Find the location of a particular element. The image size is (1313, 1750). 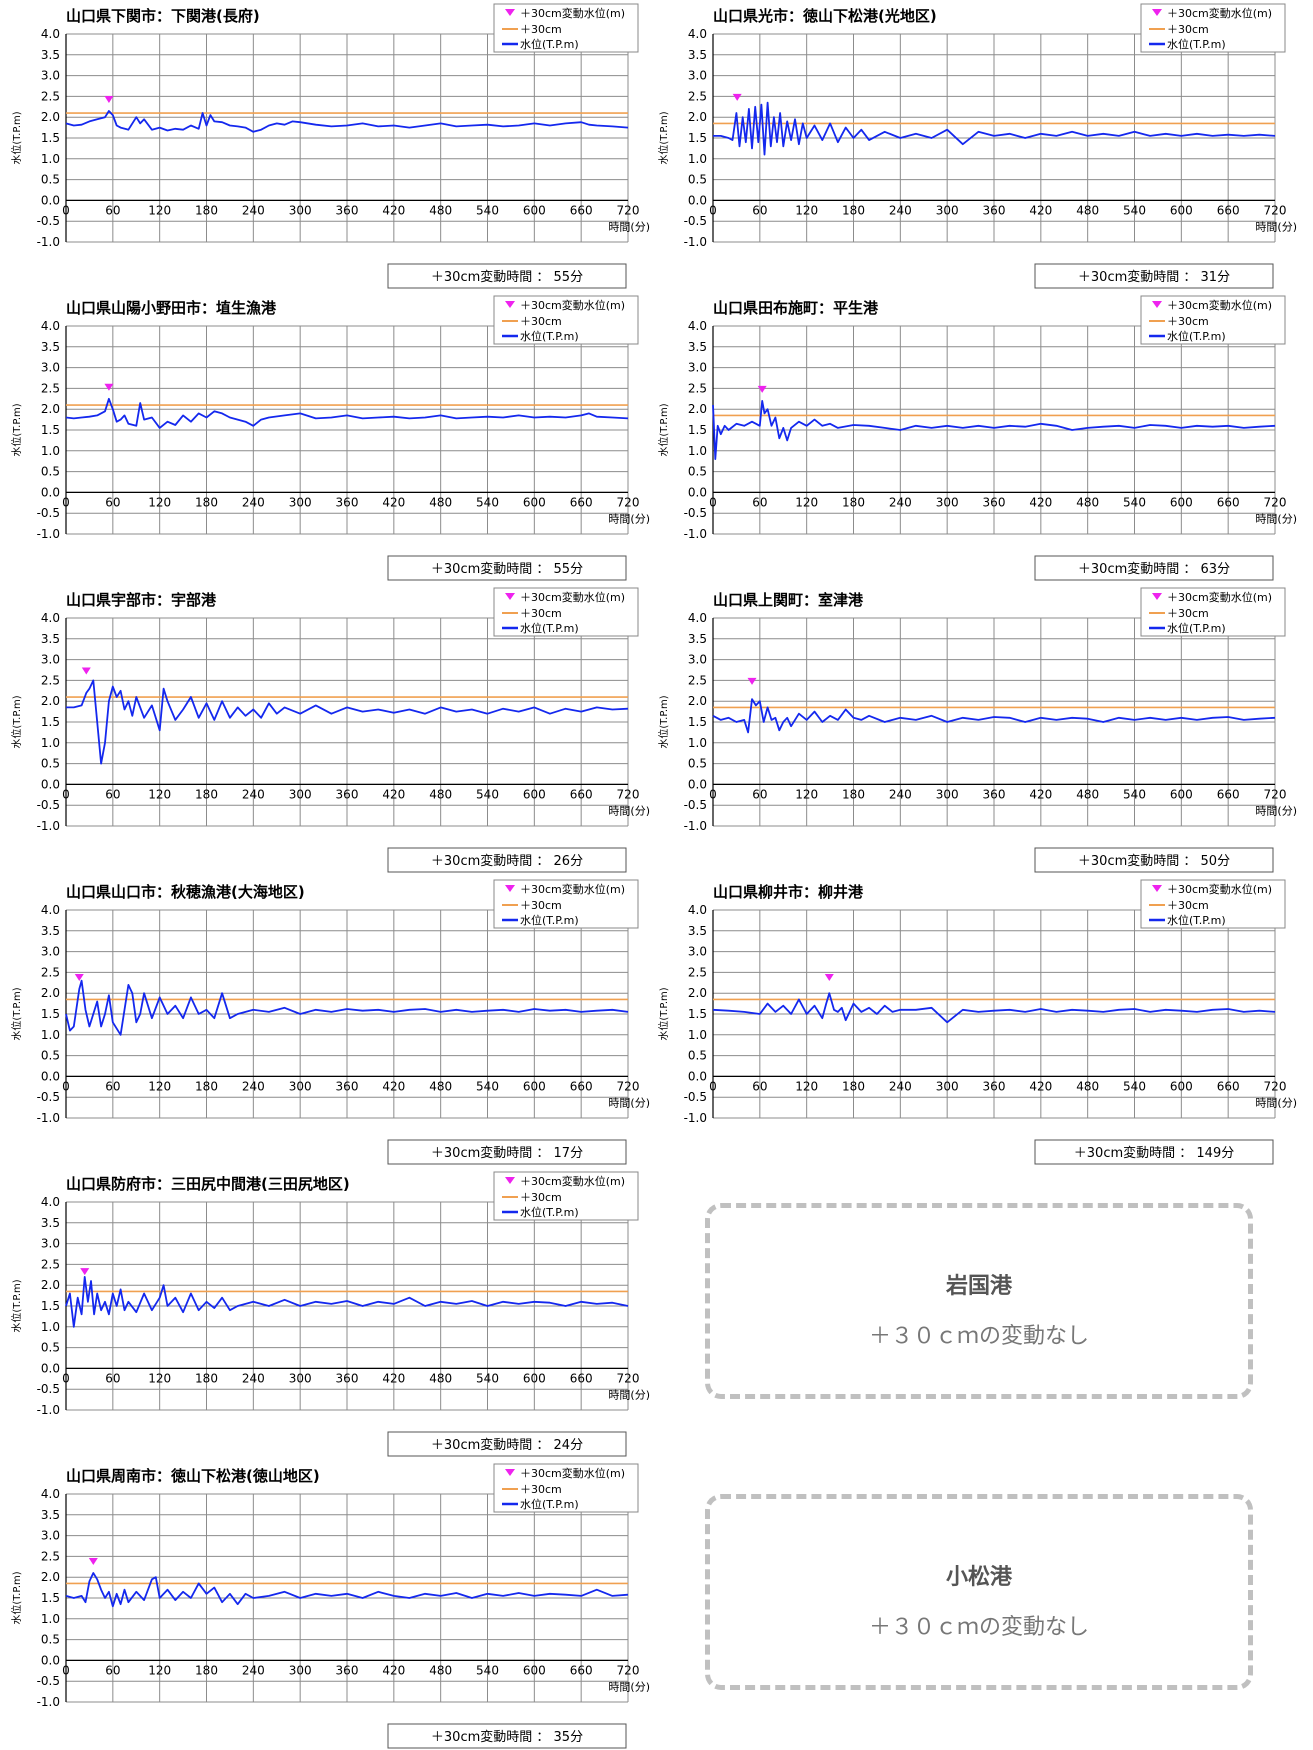

duration-text: ＋30cm変動時間 ： 149分 is located at coordinates (1154, 1153).